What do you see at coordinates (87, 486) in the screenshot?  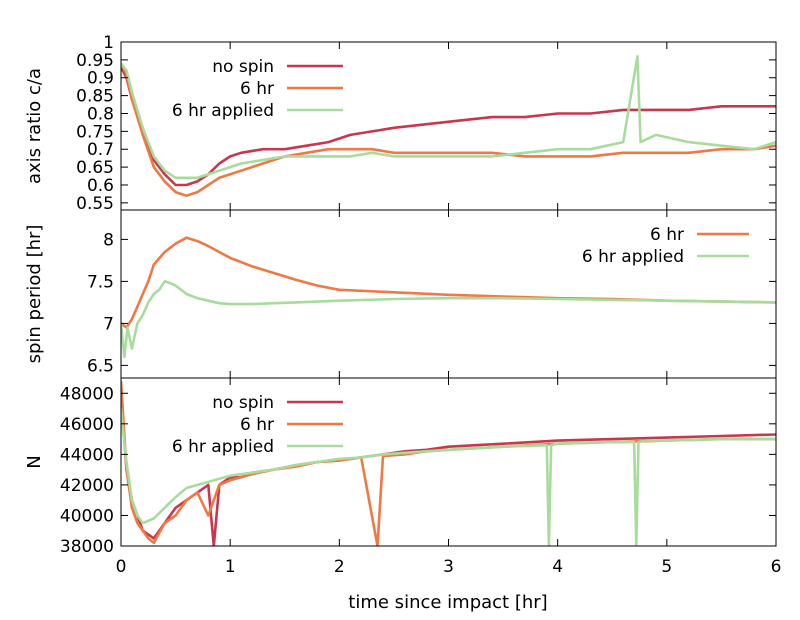 I see `y-tick-label: 42000` at bounding box center [87, 486].